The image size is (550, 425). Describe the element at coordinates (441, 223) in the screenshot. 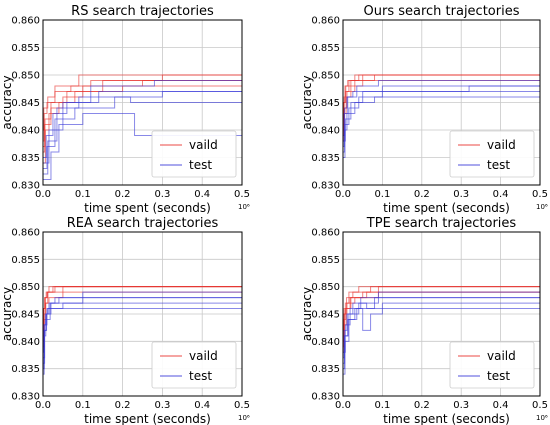

I see `chart-title: TPE search trajectories` at that location.